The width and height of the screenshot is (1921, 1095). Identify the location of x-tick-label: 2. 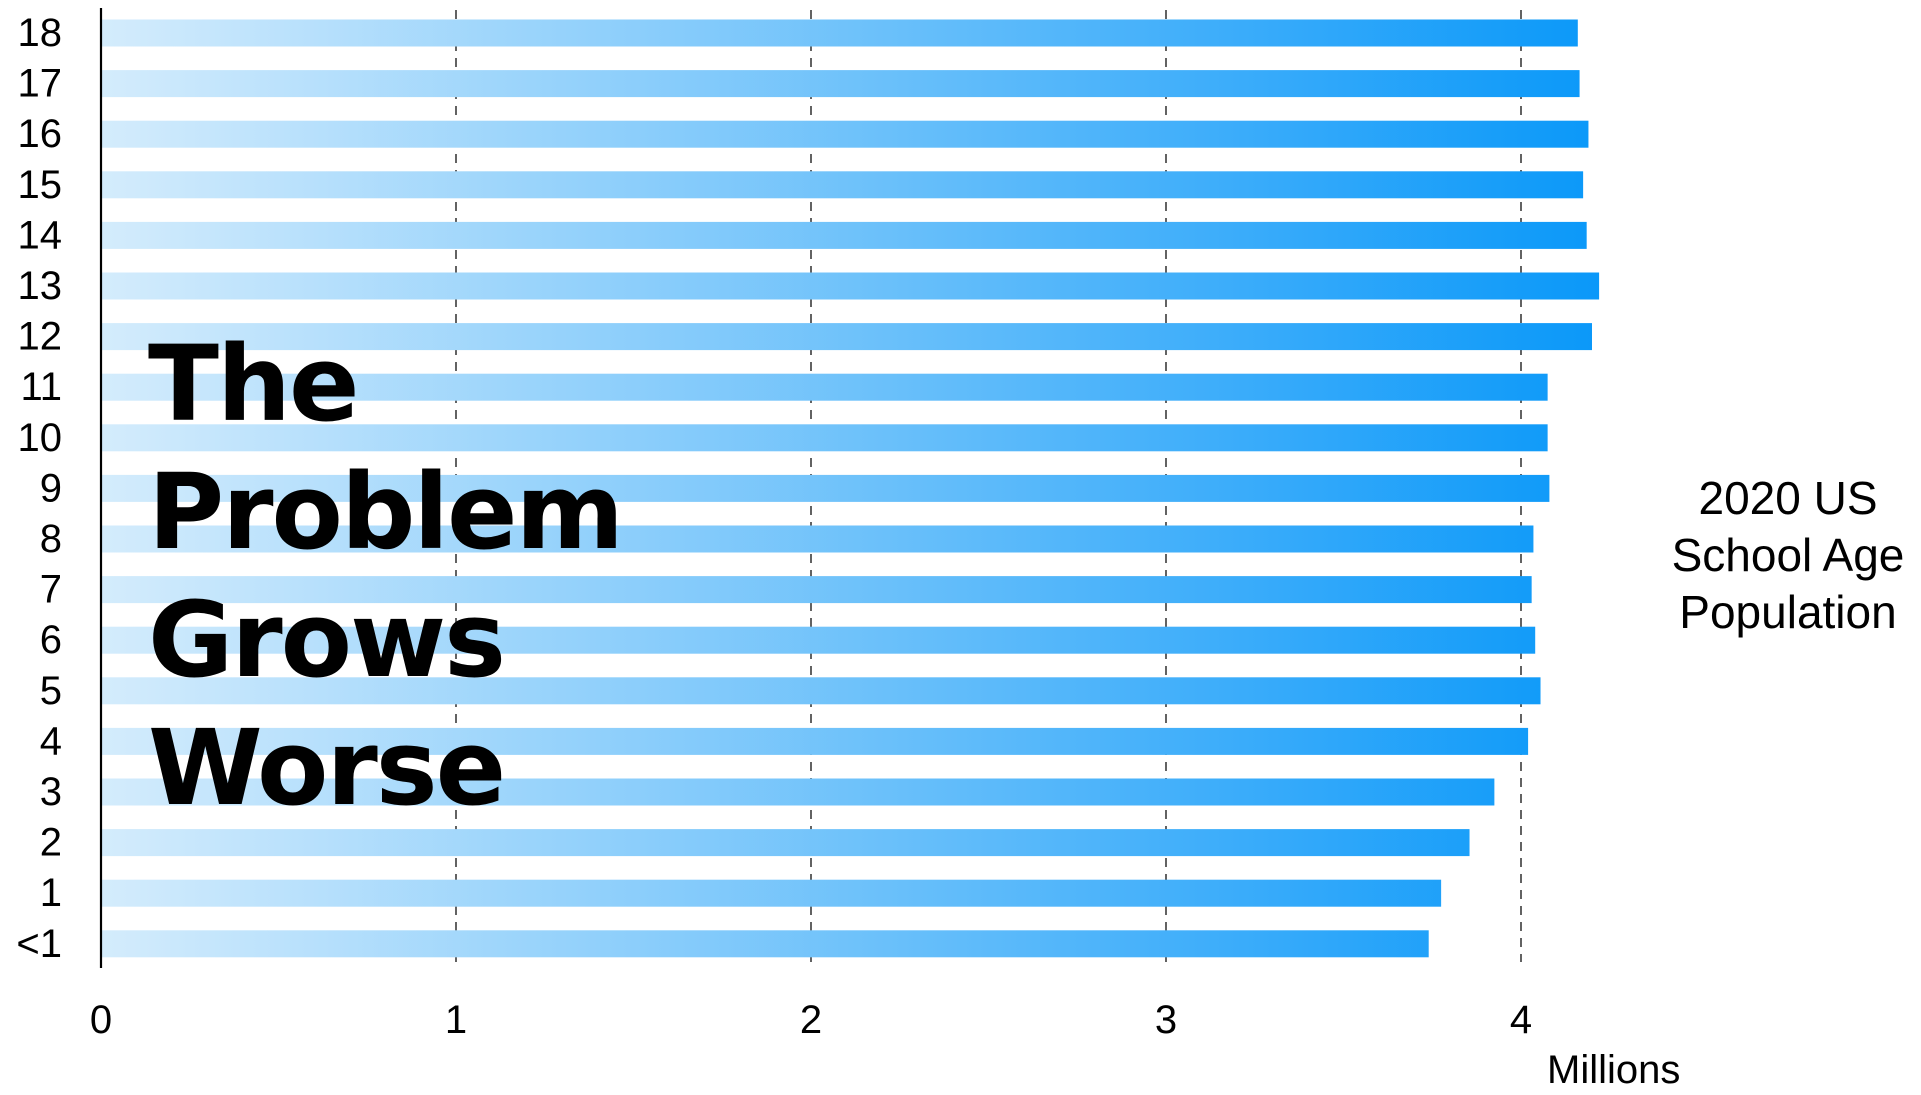
(811, 1020).